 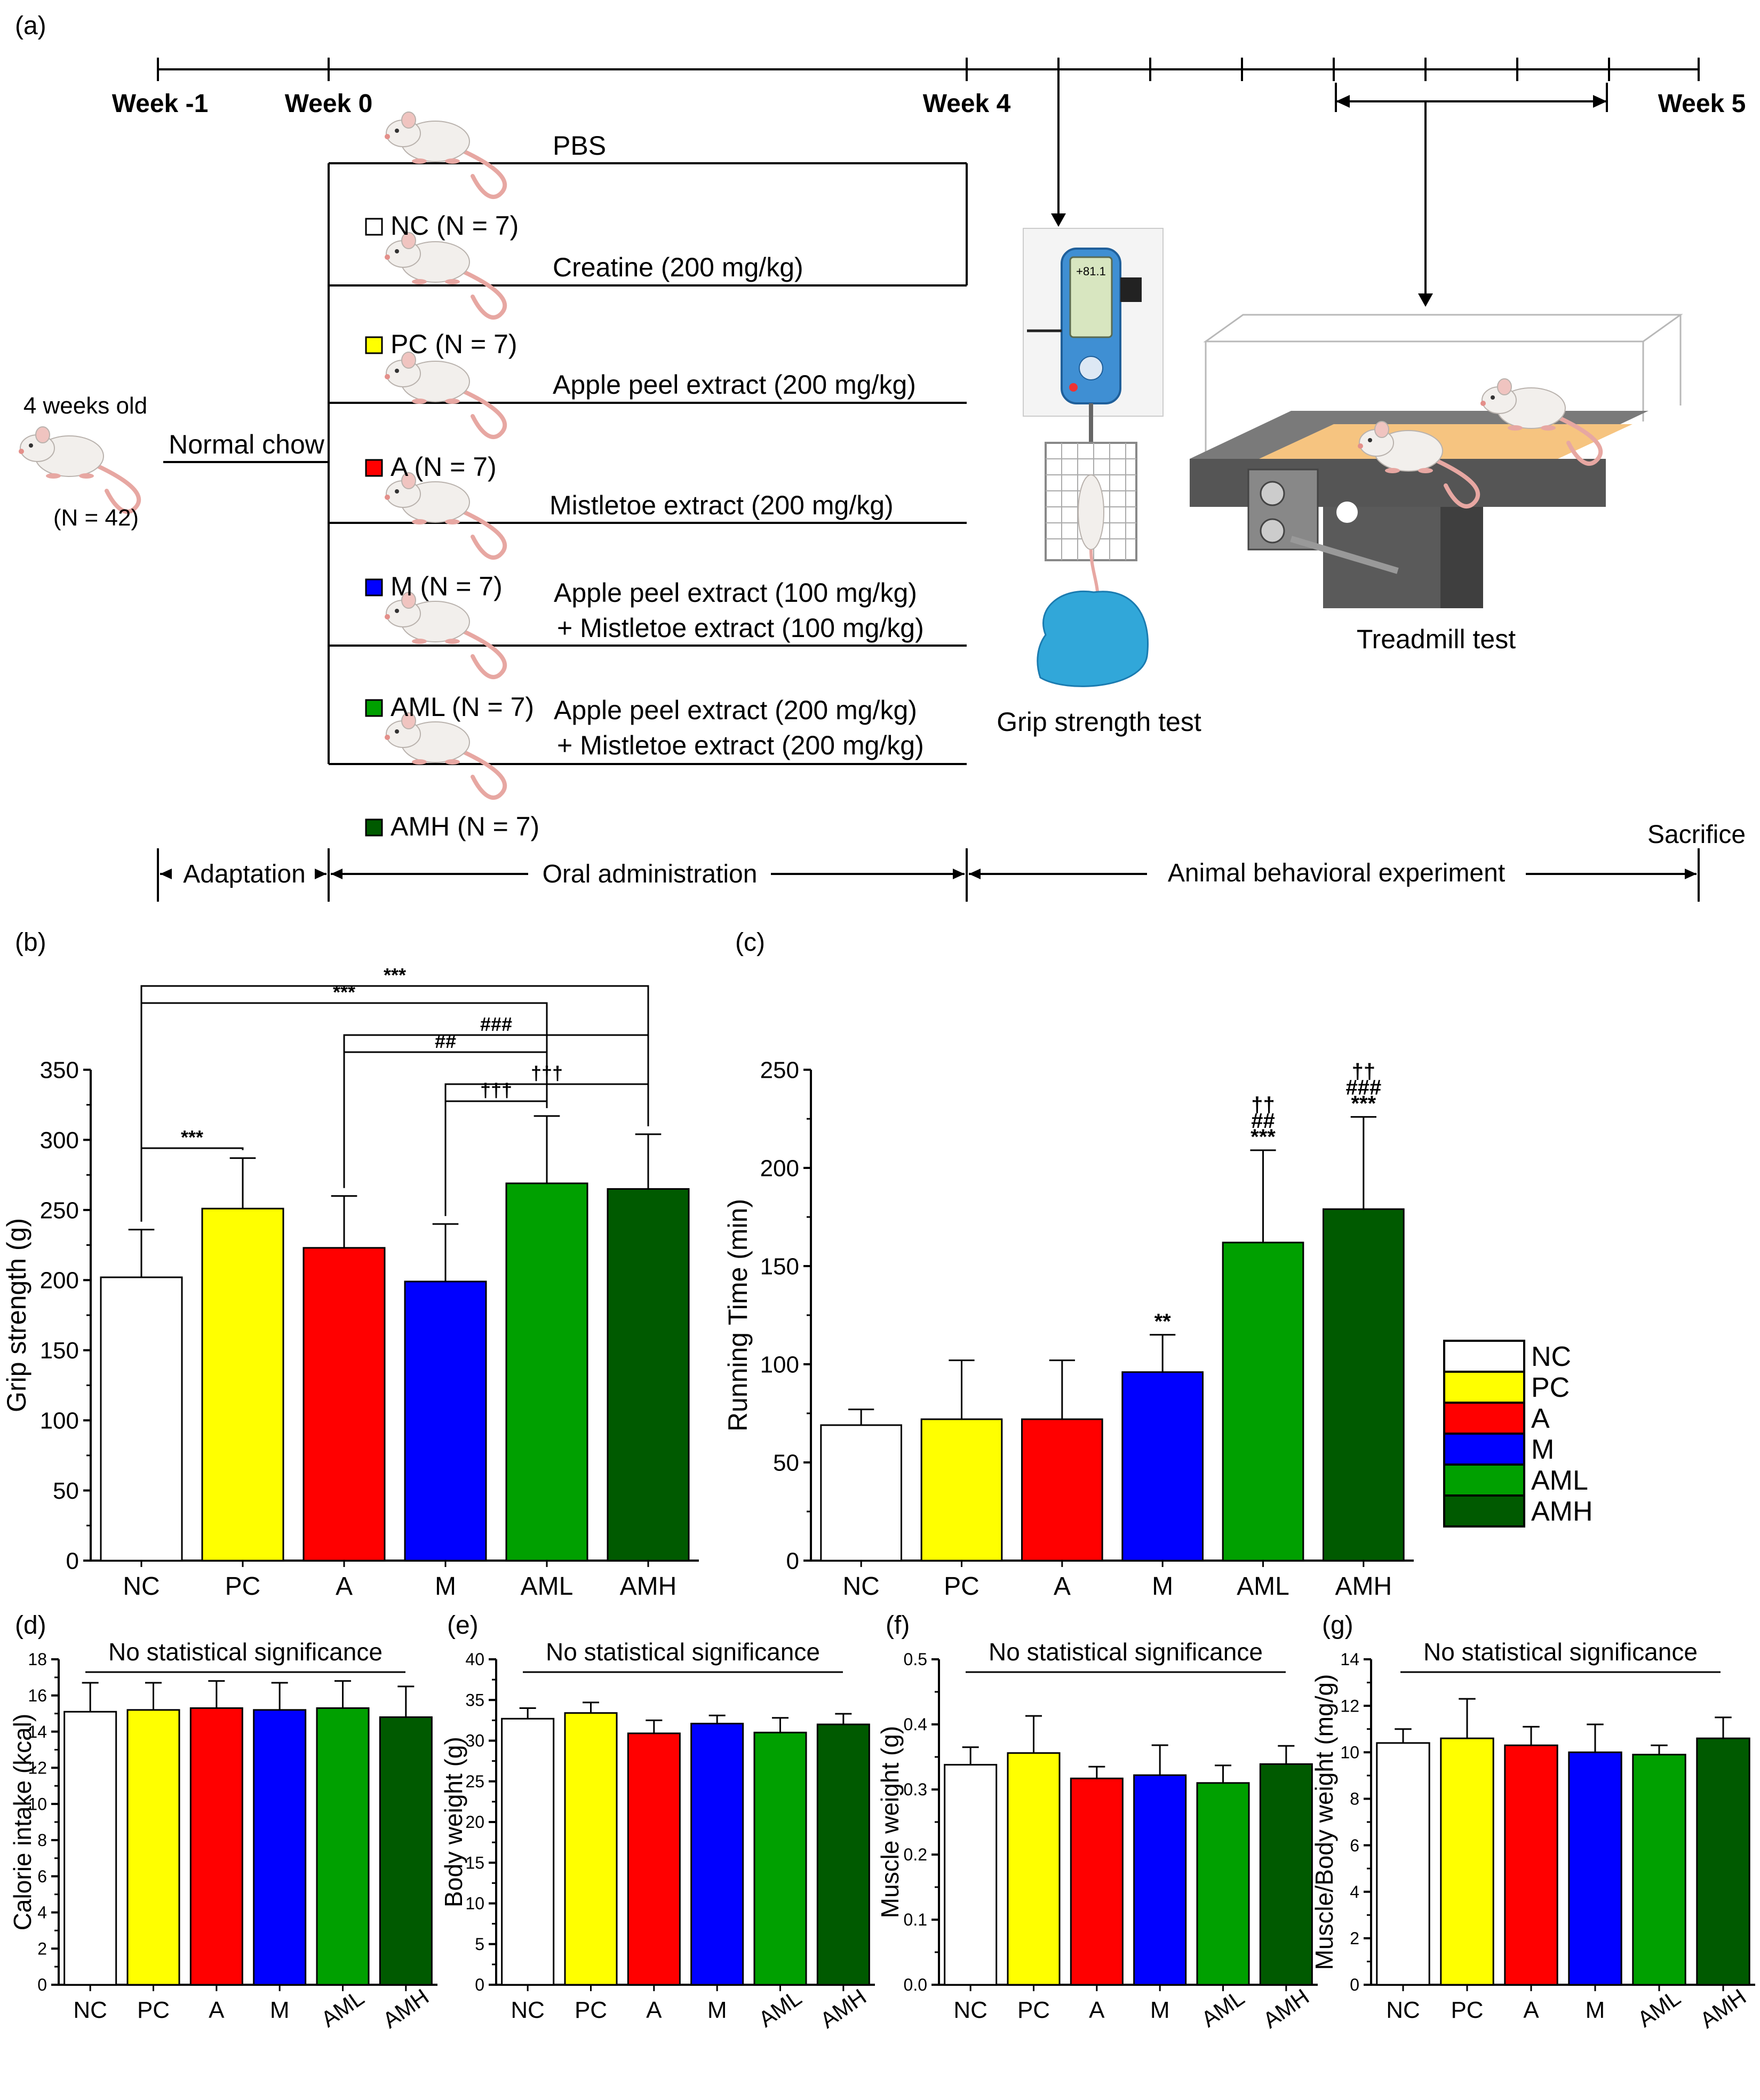 What do you see at coordinates (496, 1090) in the screenshot?
I see `significance-label: †††` at bounding box center [496, 1090].